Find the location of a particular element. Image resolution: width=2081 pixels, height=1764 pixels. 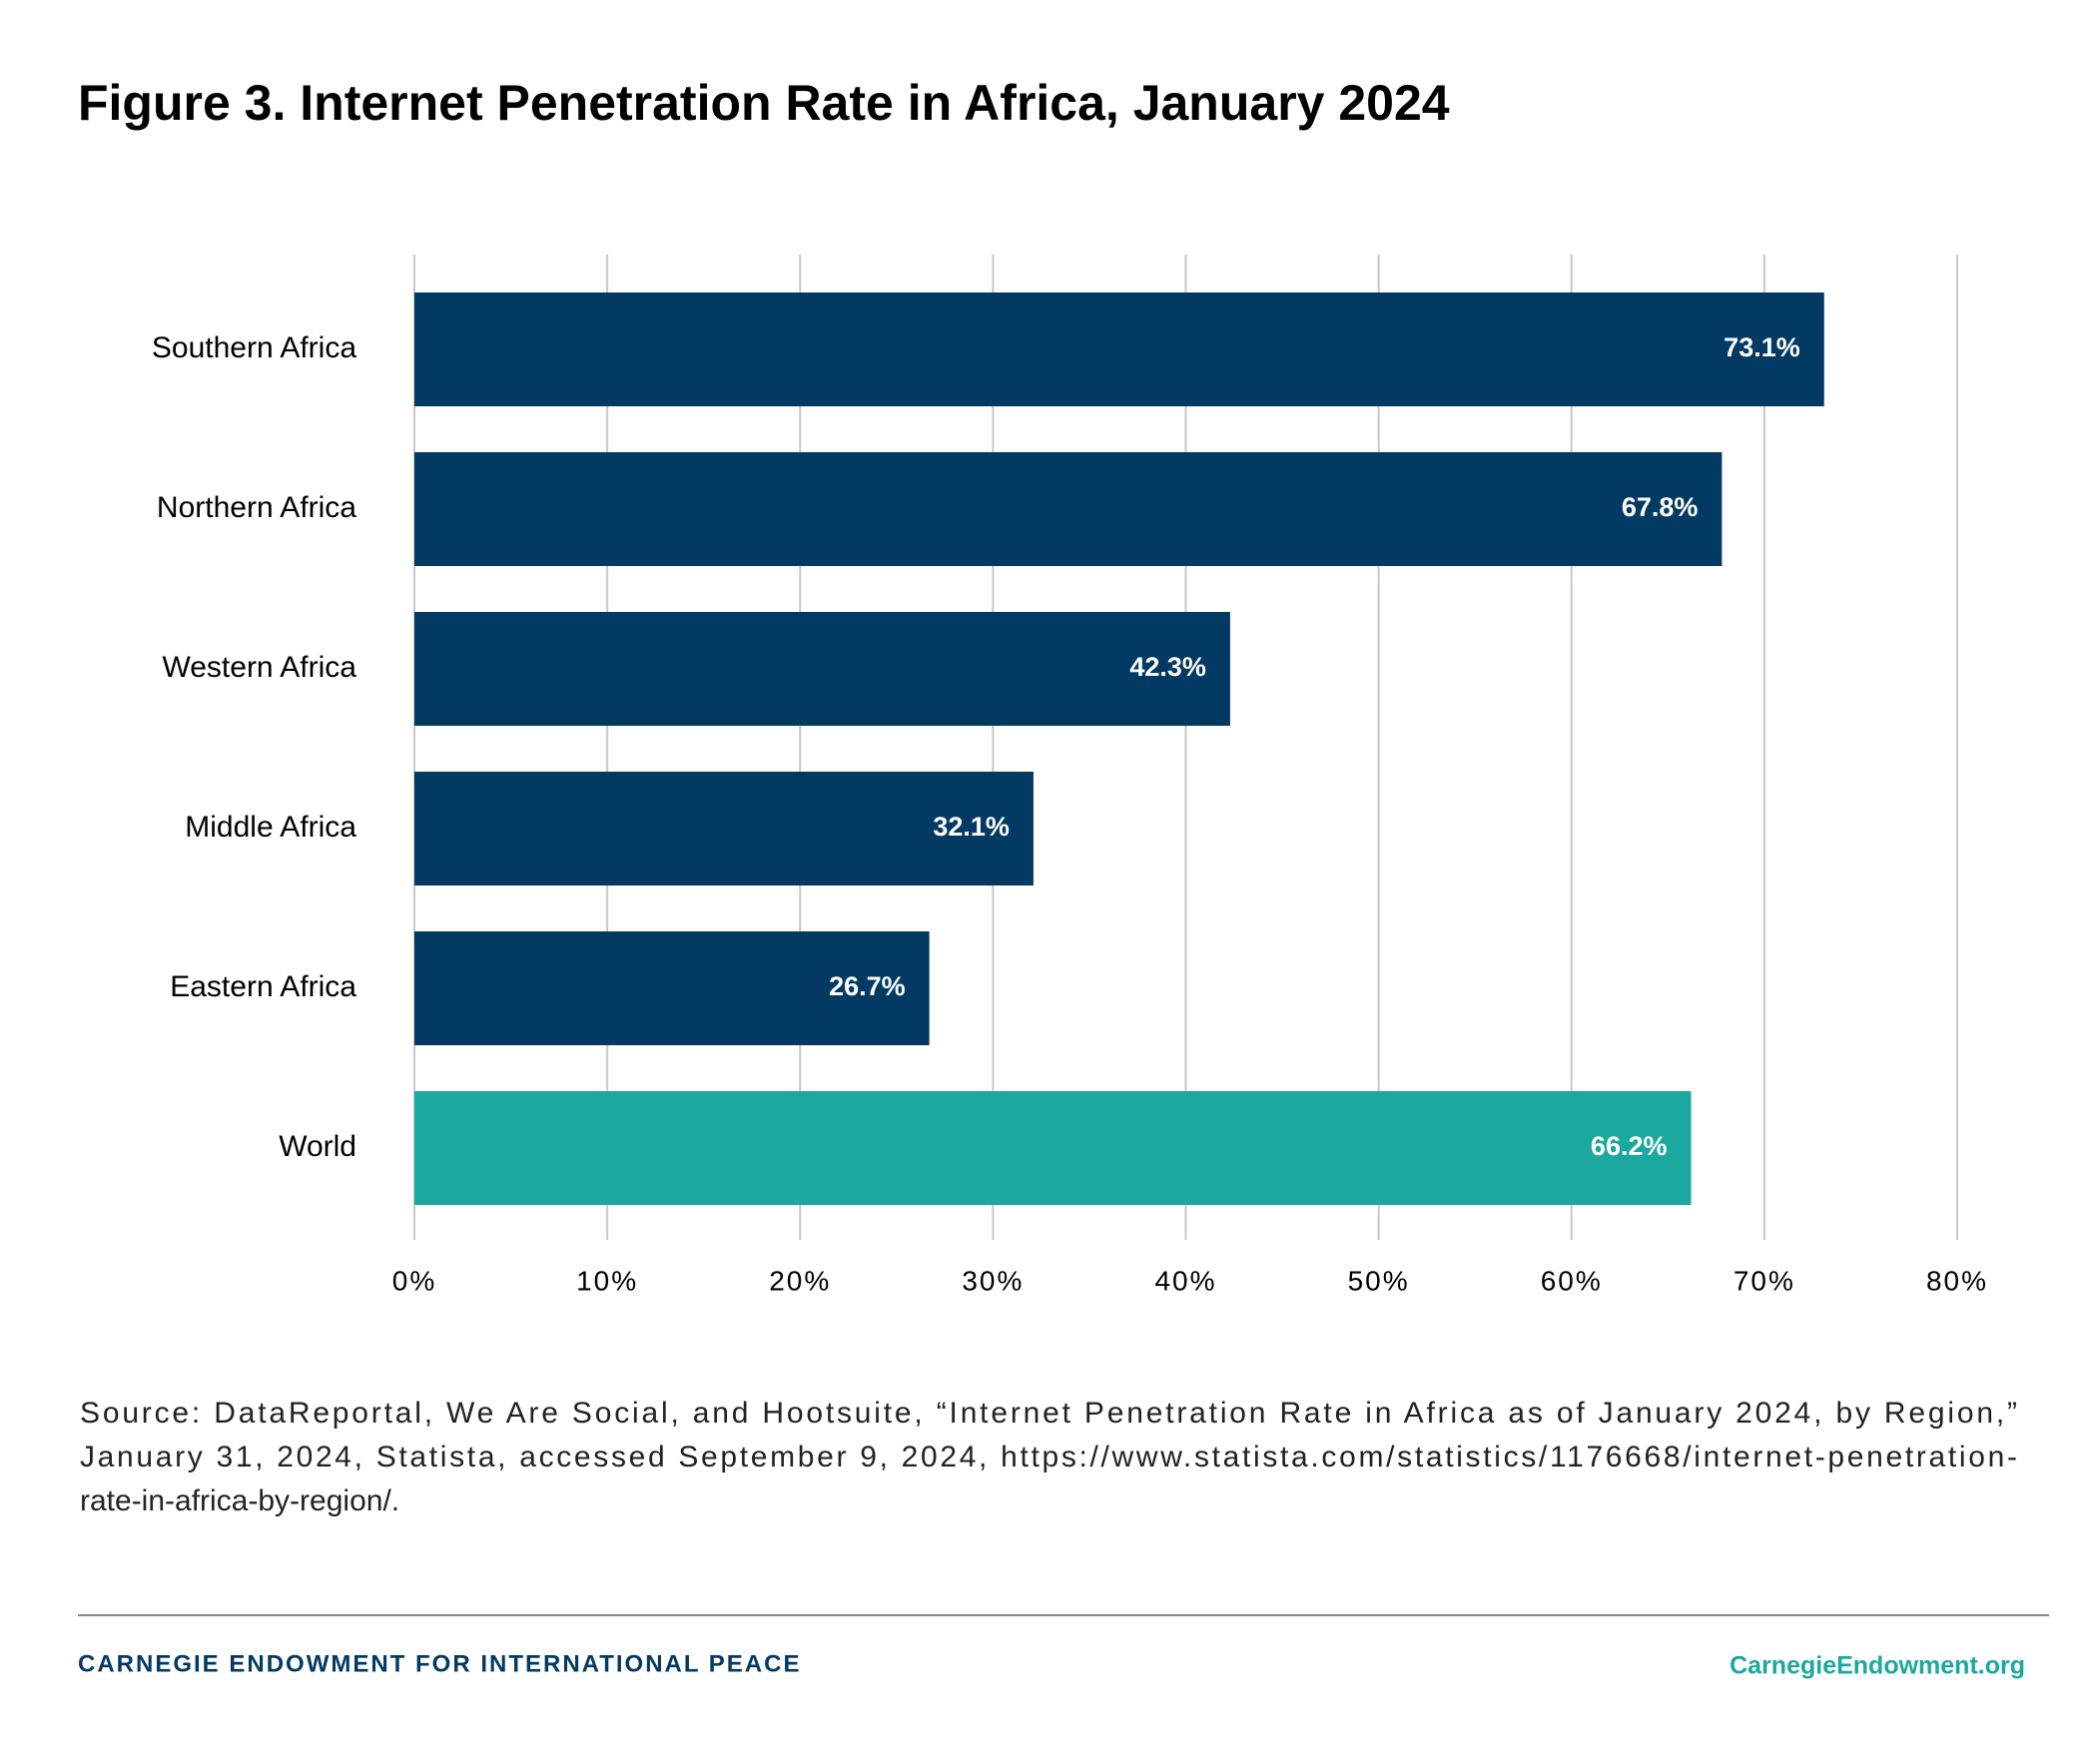

value-label: 32.1% is located at coordinates (971, 827).